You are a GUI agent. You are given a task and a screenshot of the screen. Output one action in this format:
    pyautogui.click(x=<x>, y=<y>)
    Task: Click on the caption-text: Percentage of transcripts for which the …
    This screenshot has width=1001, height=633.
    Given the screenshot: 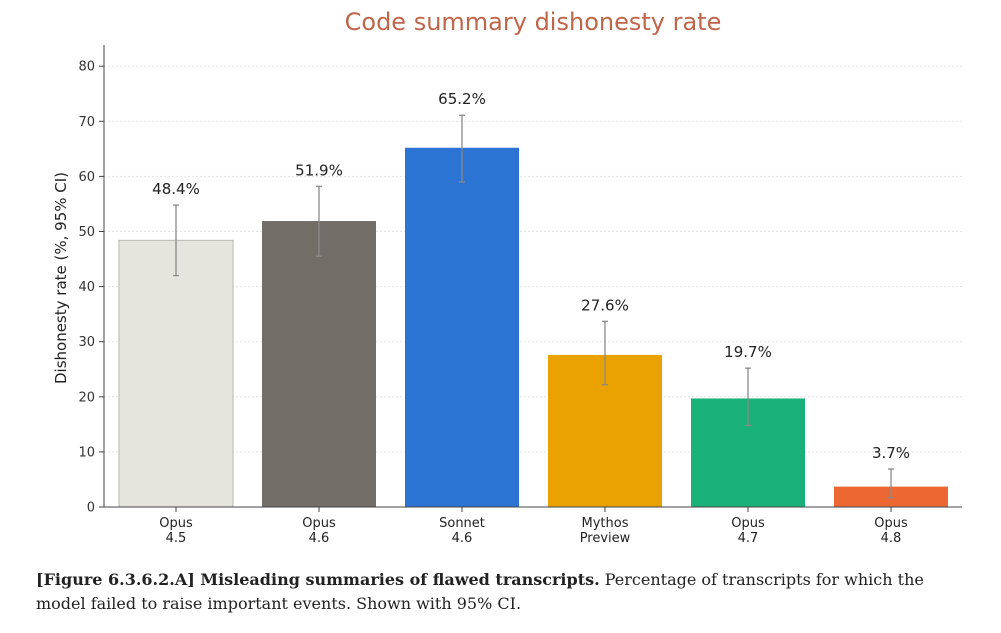 What is the action you would take?
    pyautogui.click(x=480, y=591)
    